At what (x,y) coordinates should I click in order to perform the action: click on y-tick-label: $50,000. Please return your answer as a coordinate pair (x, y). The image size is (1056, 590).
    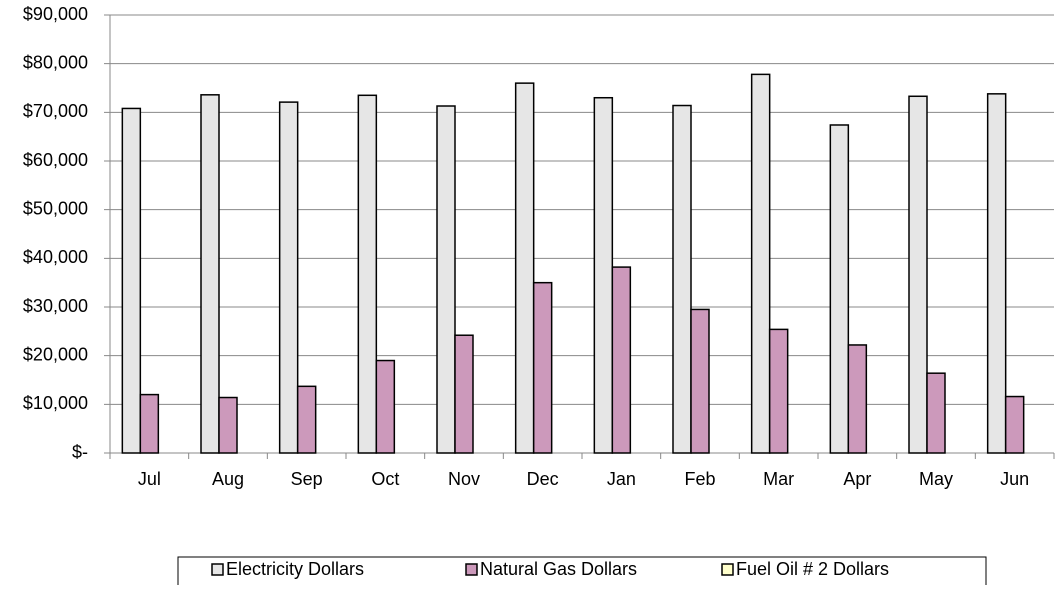
    Looking at the image, I should click on (55, 208).